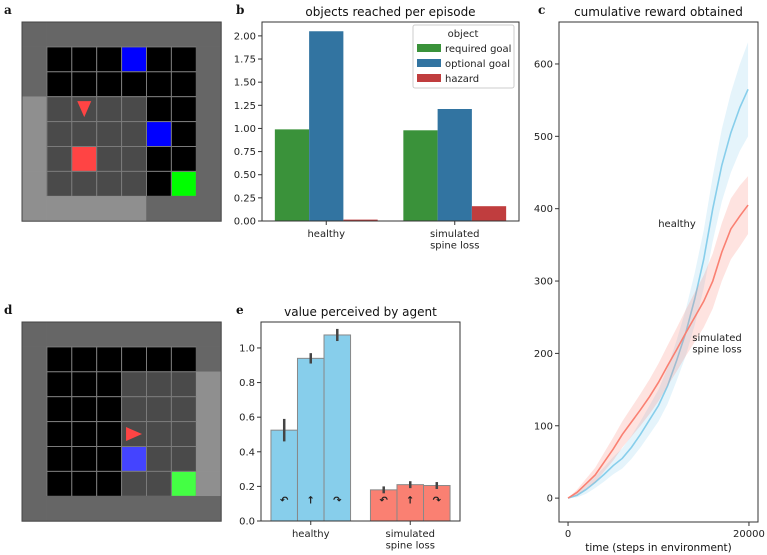  Describe the element at coordinates (716, 344) in the screenshot. I see `series-label-spine-loss: simulated spine loss` at that location.